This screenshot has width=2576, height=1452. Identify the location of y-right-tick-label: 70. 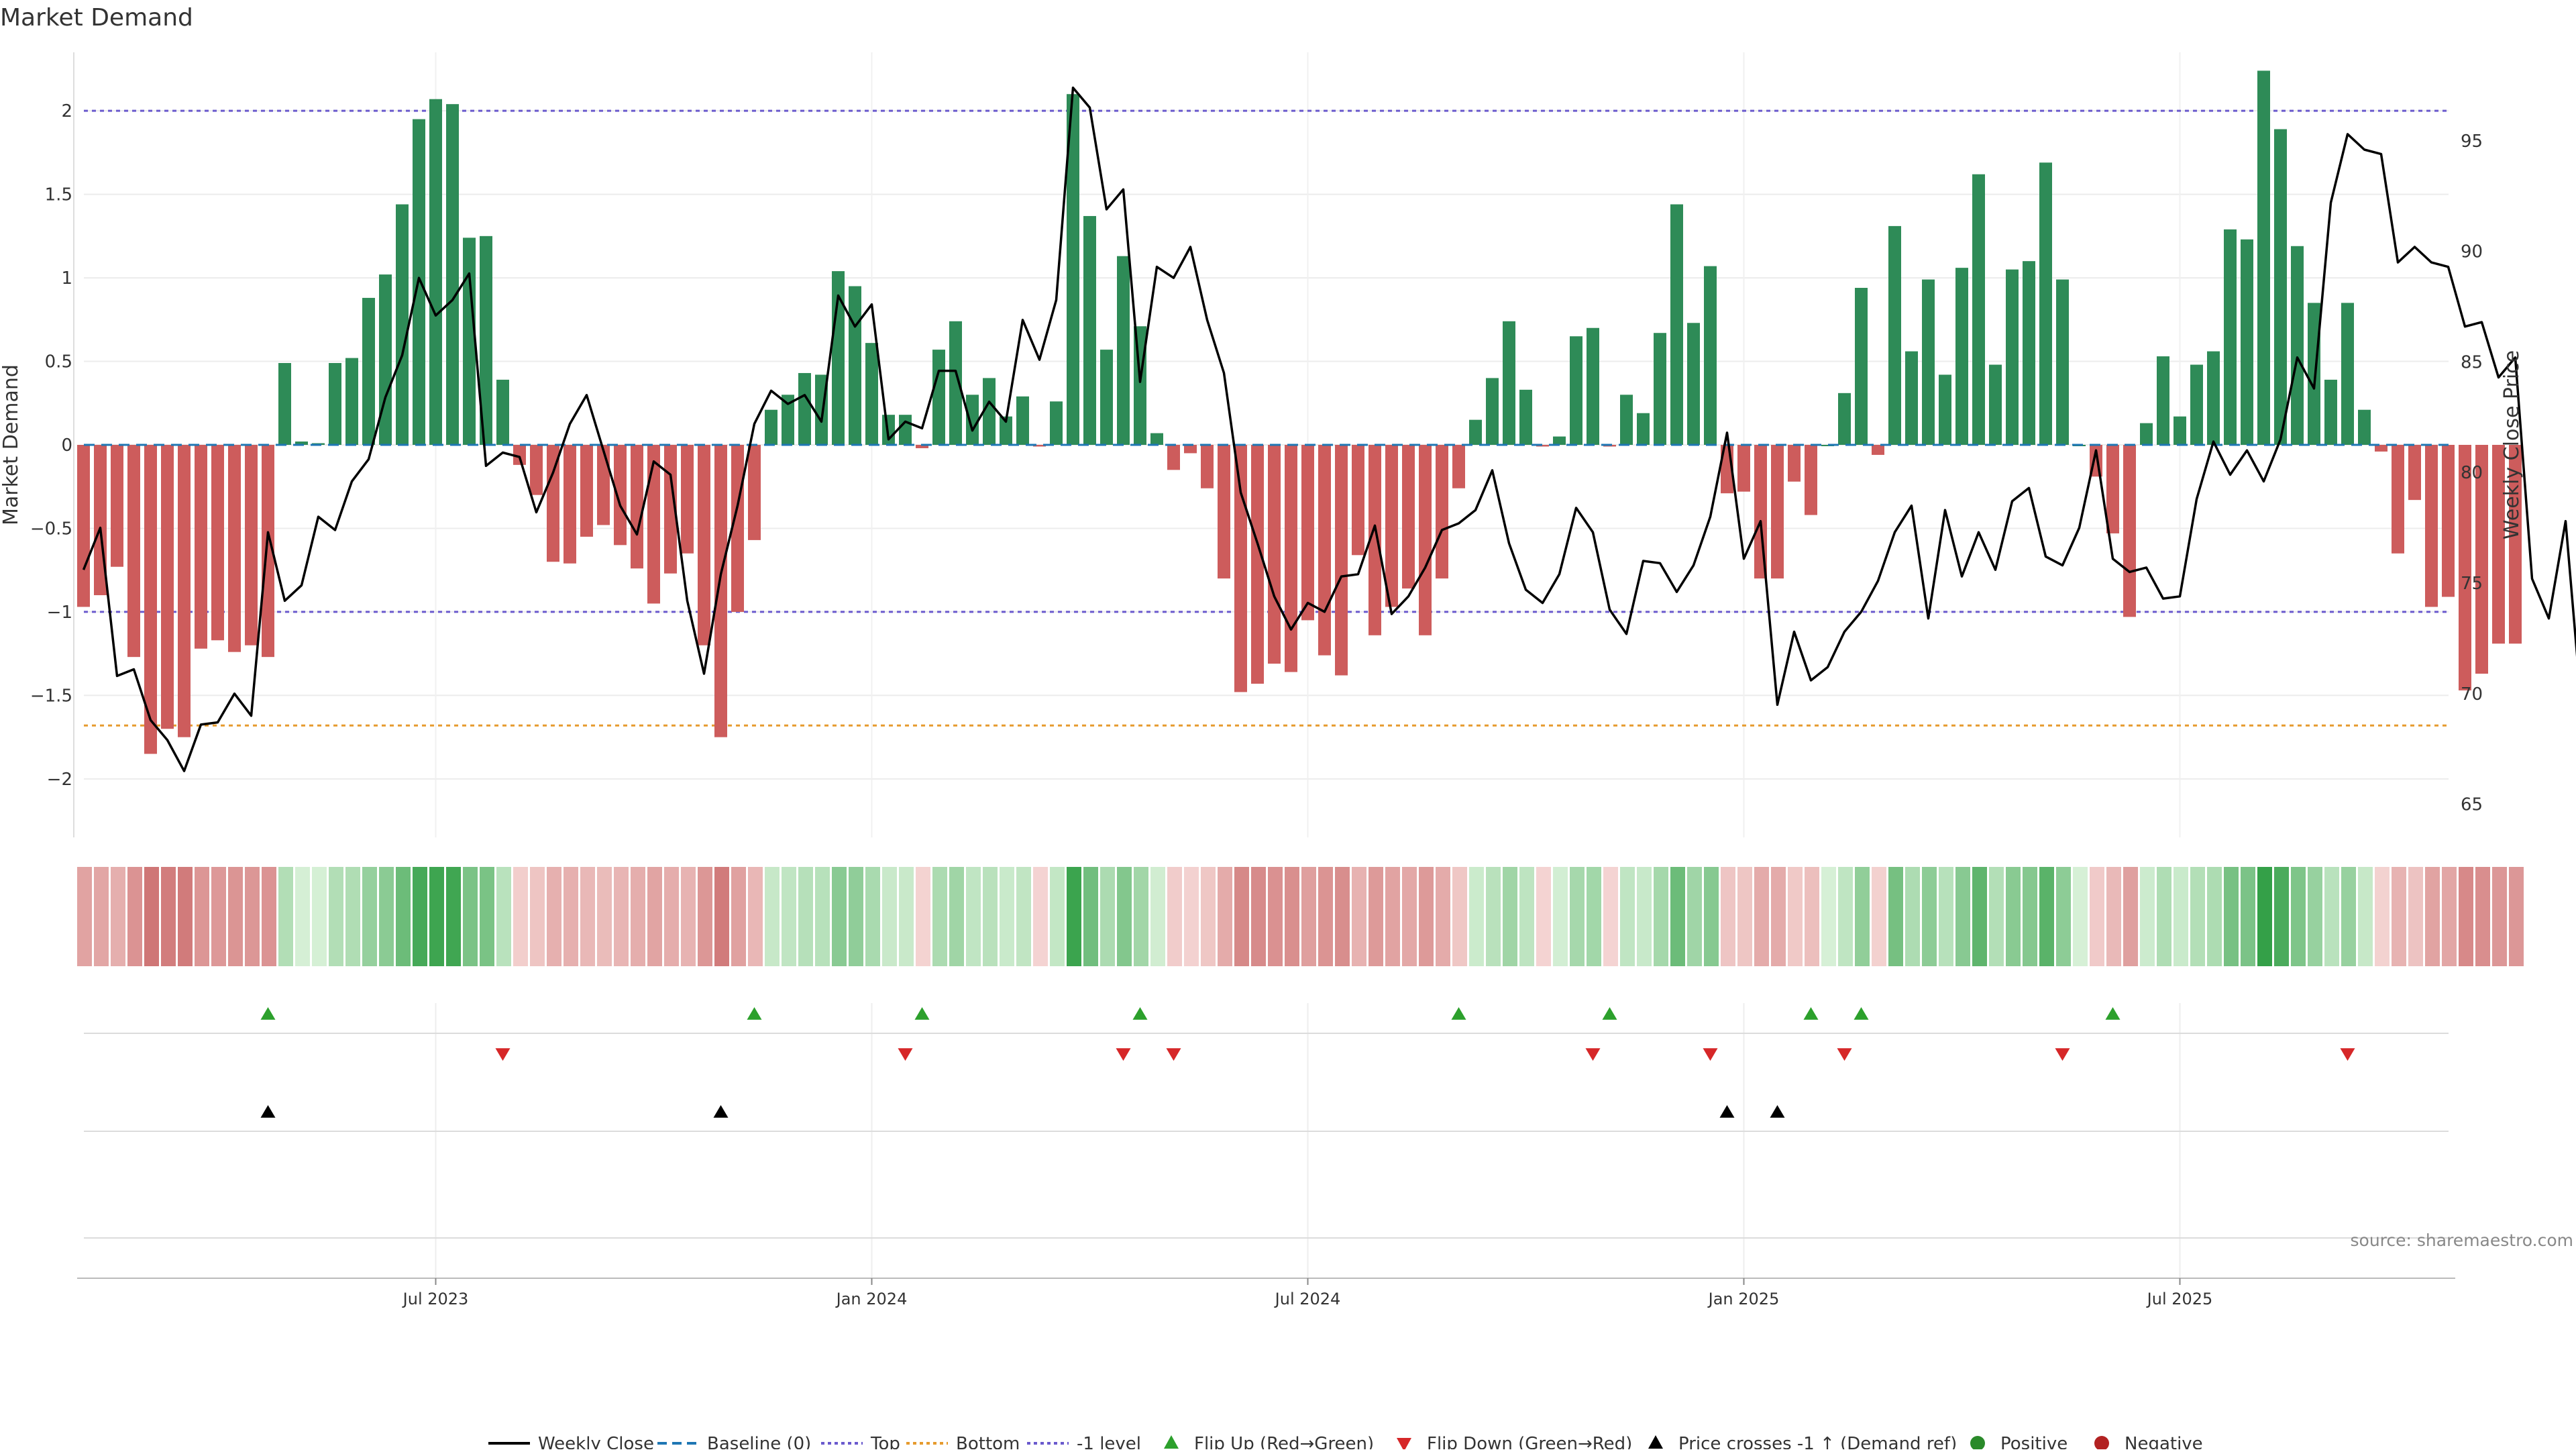
(2472, 695).